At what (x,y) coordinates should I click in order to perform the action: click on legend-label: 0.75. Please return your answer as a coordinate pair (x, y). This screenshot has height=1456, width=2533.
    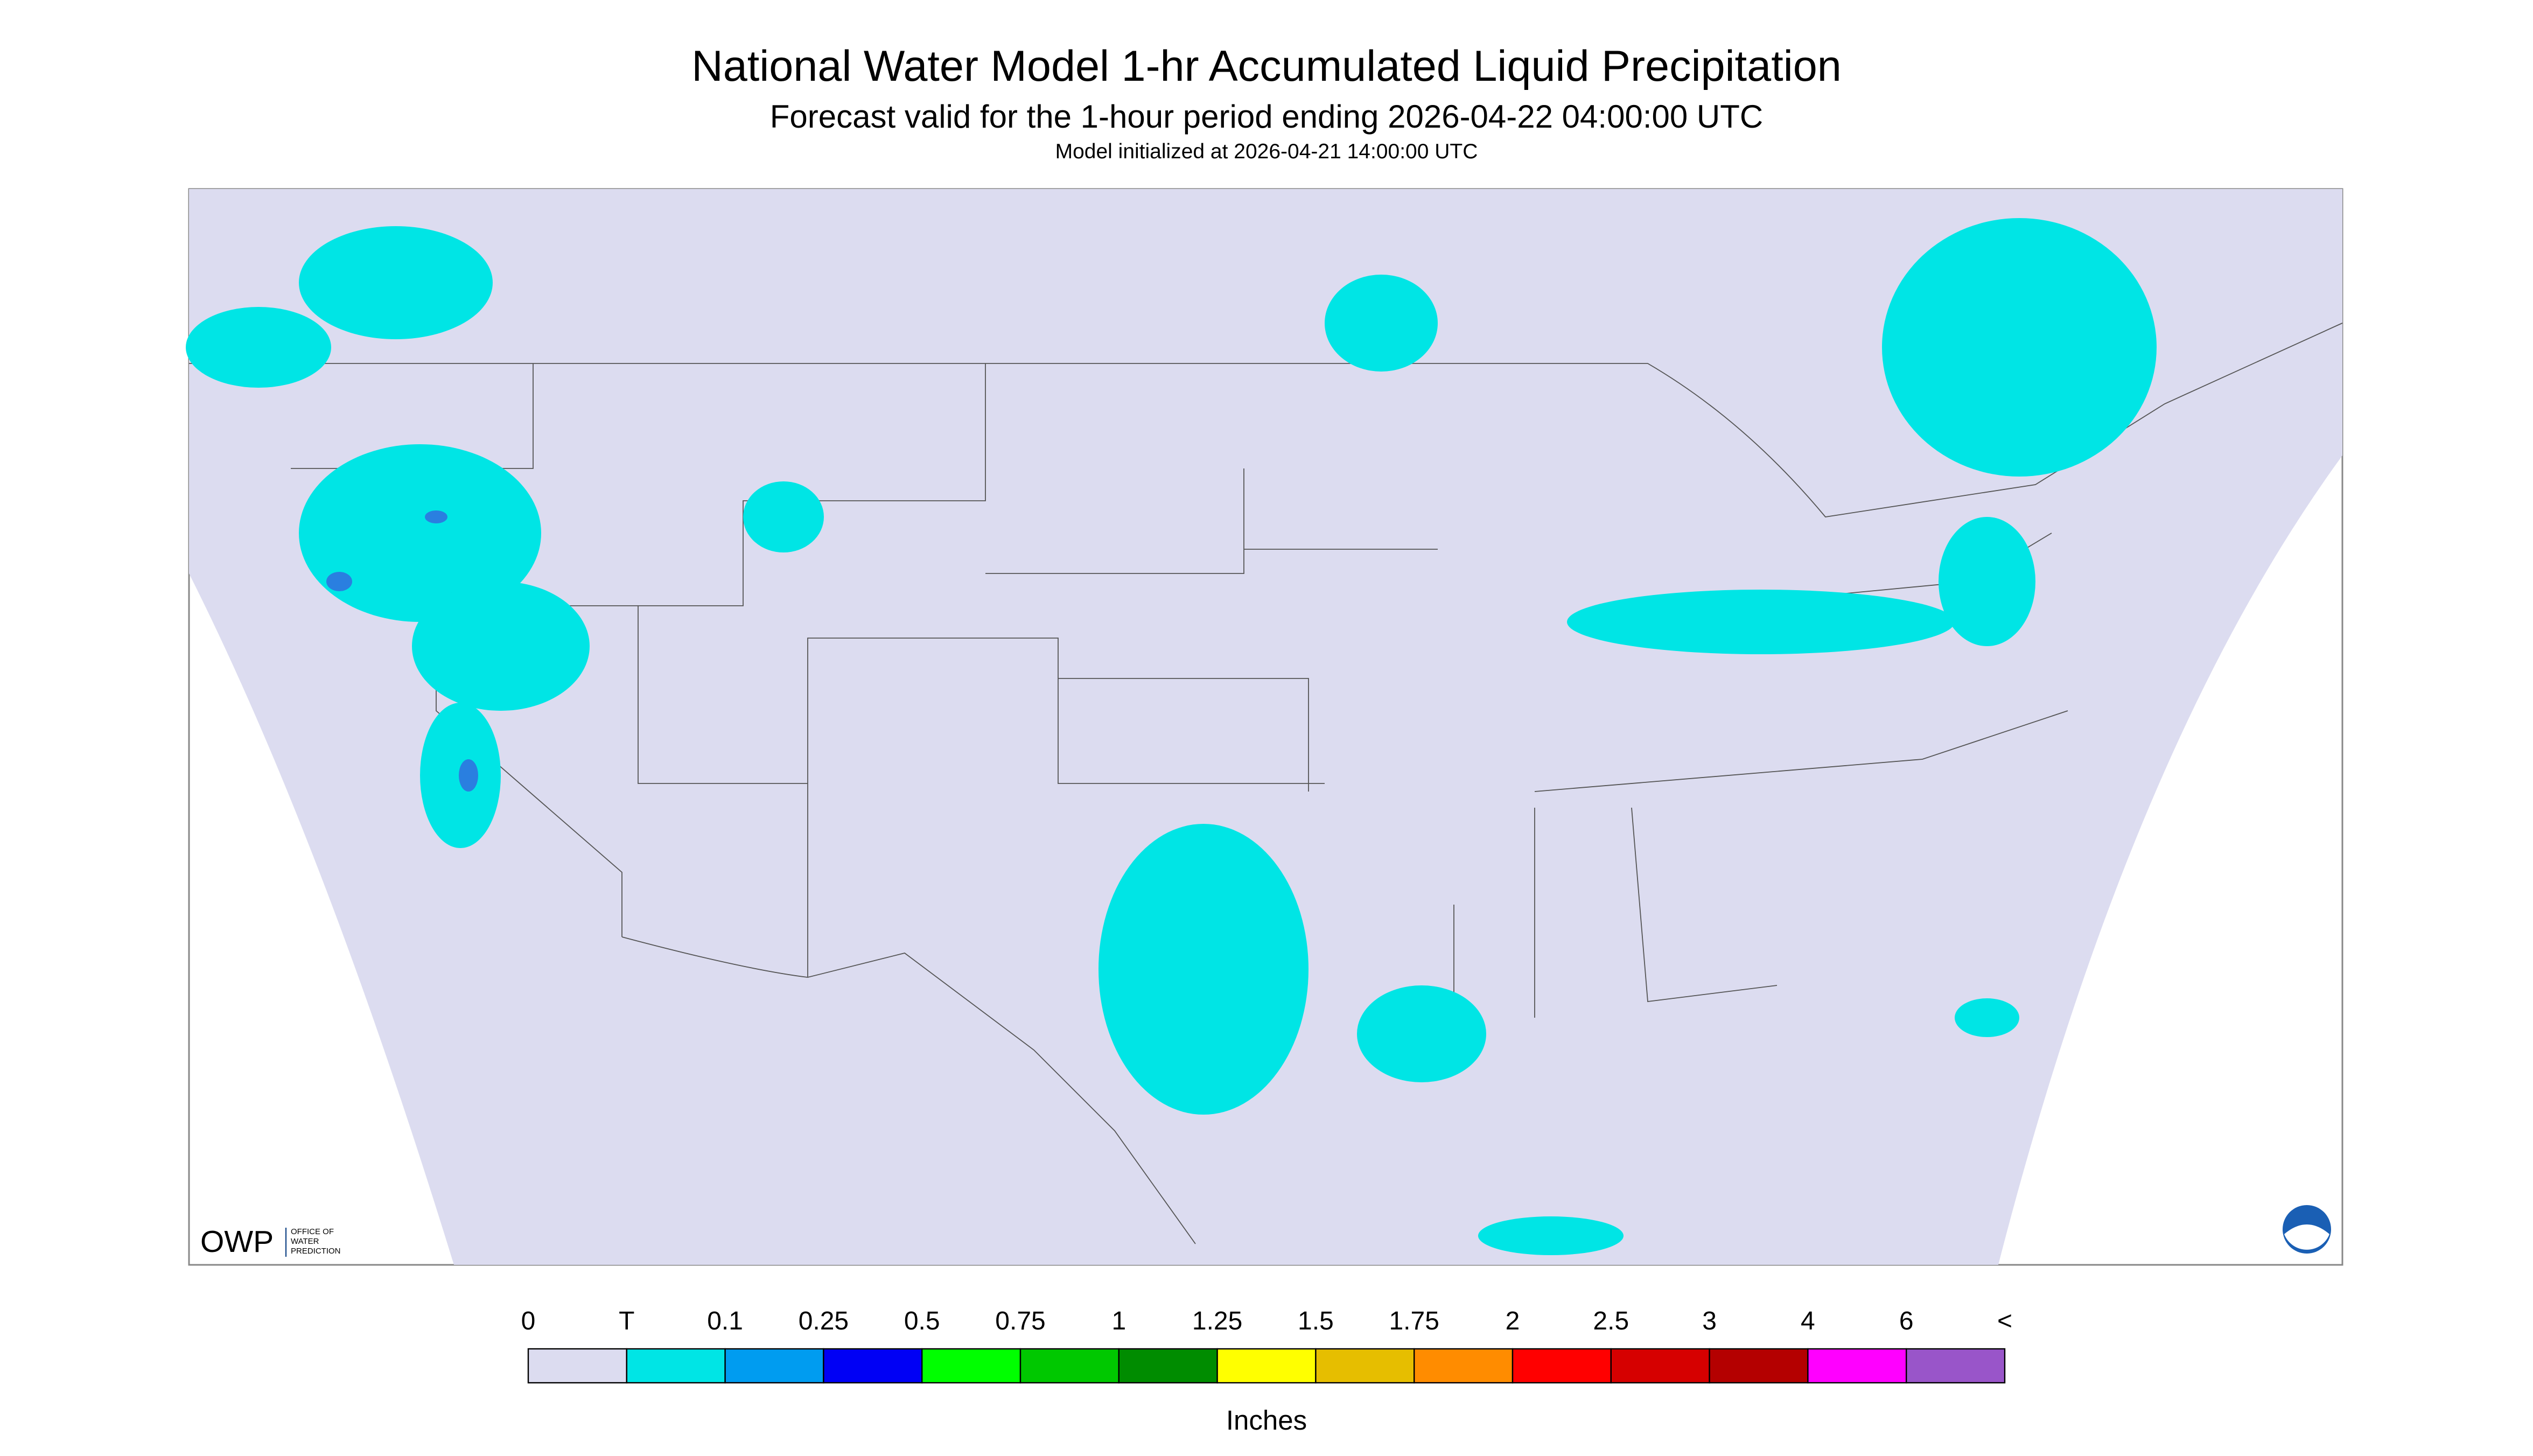
    Looking at the image, I should click on (1020, 1321).